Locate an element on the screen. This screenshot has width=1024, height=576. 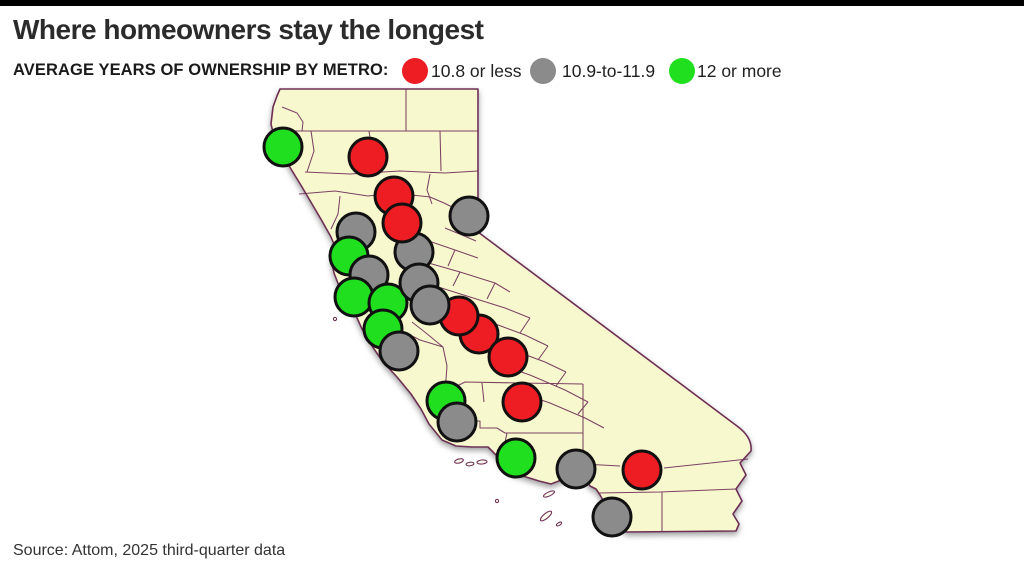
legend-item-gray: 10.9-to-11.9 is located at coordinates (609, 71).